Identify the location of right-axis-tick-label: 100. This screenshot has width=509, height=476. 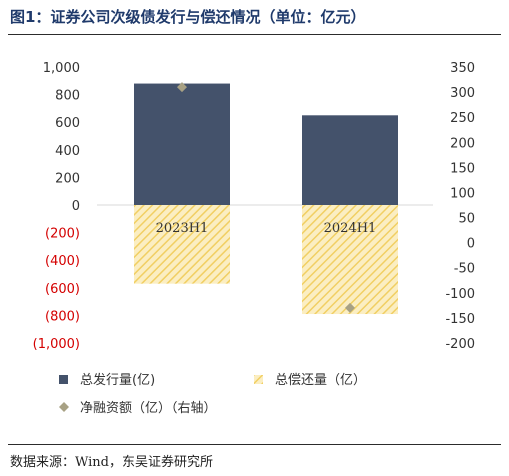
(462, 193).